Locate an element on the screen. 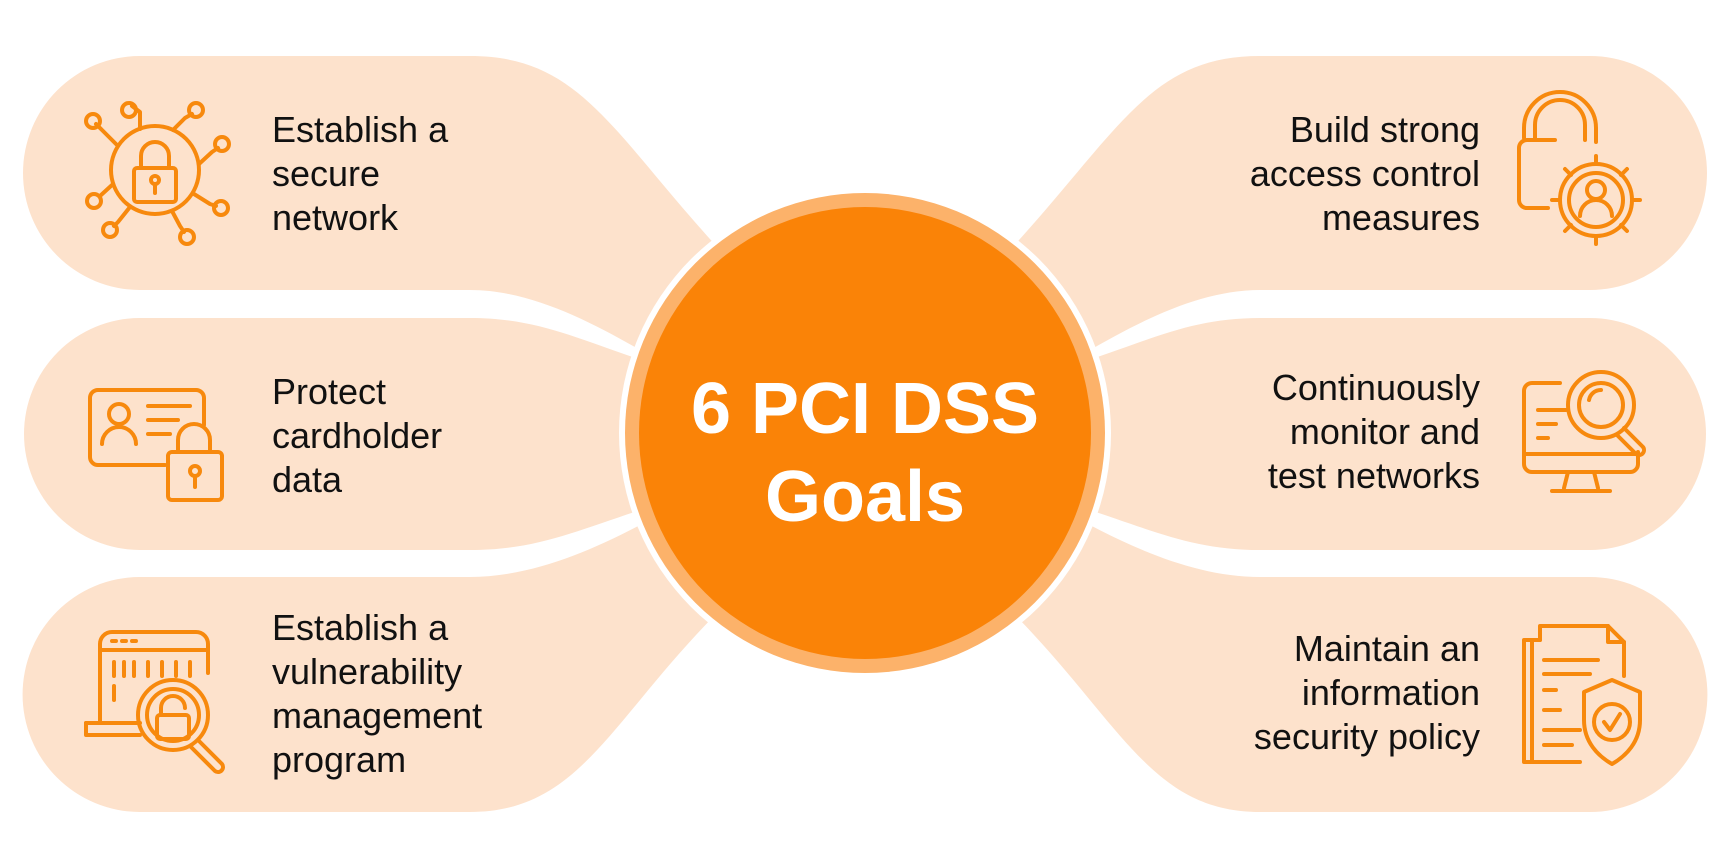 The height and width of the screenshot is (856, 1730). secure-network-icon is located at coordinates (157, 173).